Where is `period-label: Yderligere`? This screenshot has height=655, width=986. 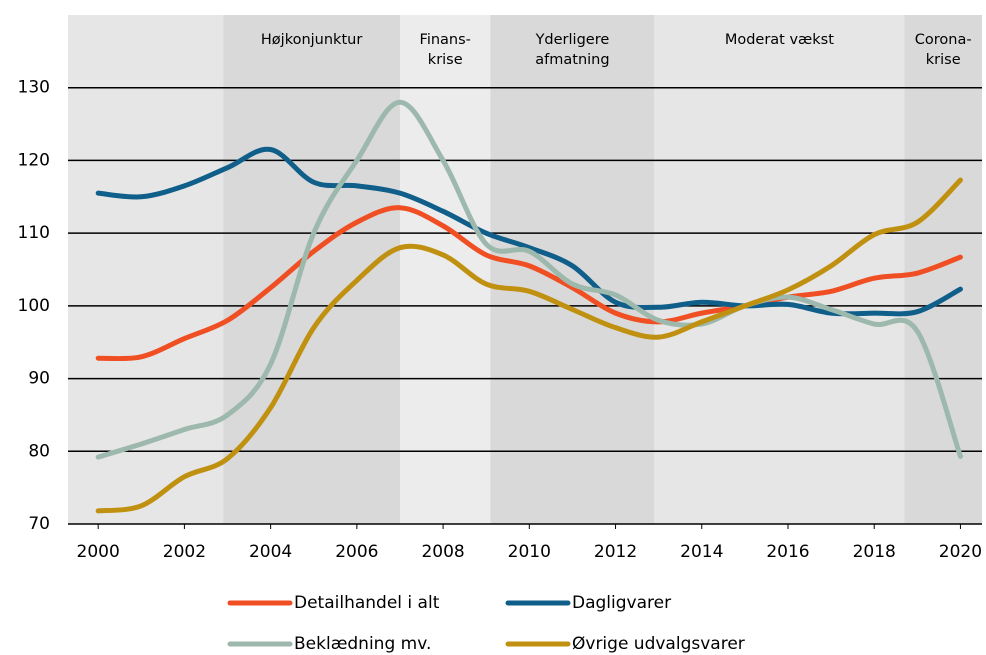
period-label: Yderligere is located at coordinates (572, 40).